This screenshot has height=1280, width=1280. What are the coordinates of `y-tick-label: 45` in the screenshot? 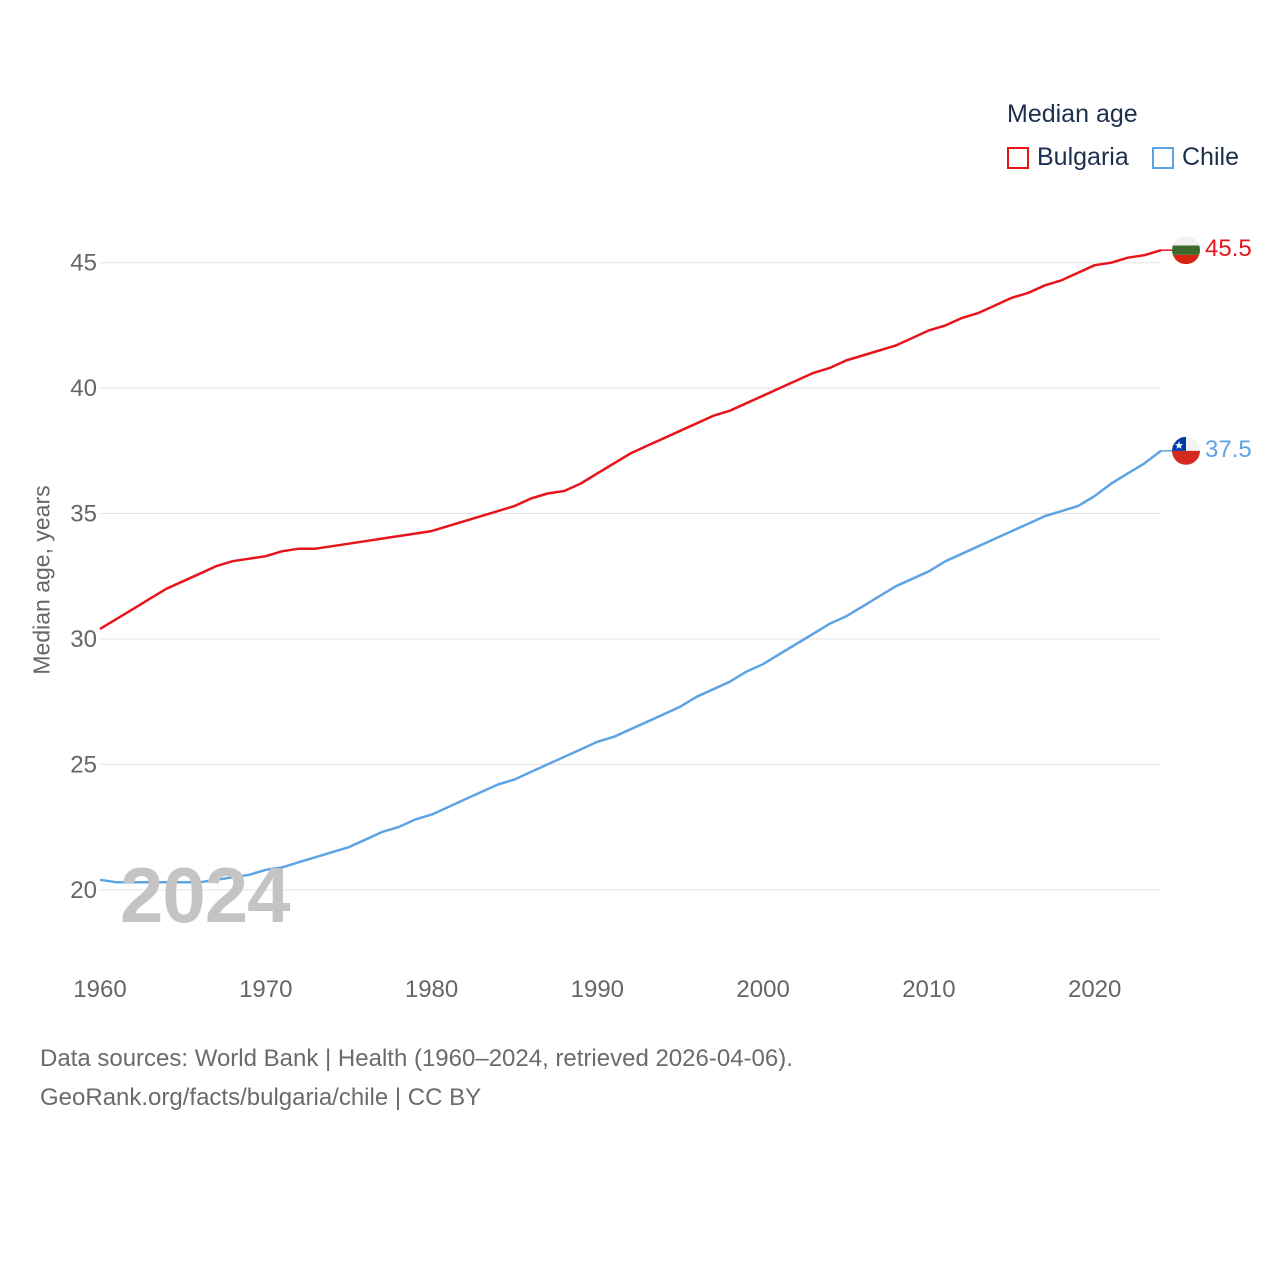 It's located at (83, 263).